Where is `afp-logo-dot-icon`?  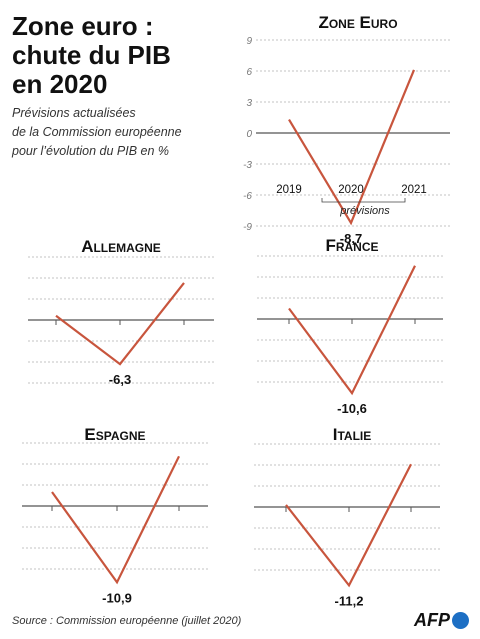 afp-logo-dot-icon is located at coordinates (460, 620).